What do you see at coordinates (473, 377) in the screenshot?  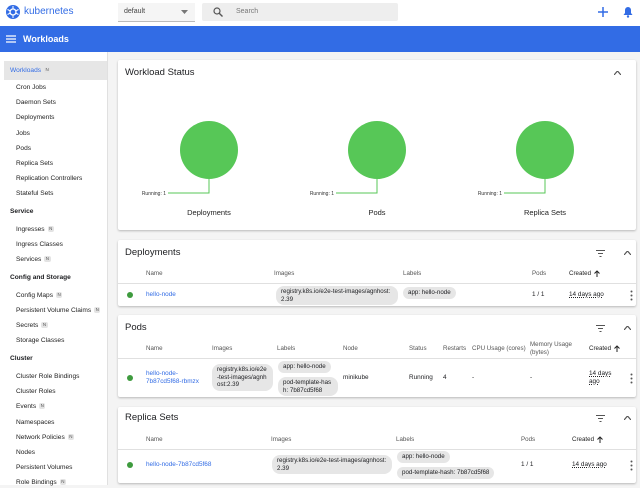 I see `cpu-usage: -` at bounding box center [473, 377].